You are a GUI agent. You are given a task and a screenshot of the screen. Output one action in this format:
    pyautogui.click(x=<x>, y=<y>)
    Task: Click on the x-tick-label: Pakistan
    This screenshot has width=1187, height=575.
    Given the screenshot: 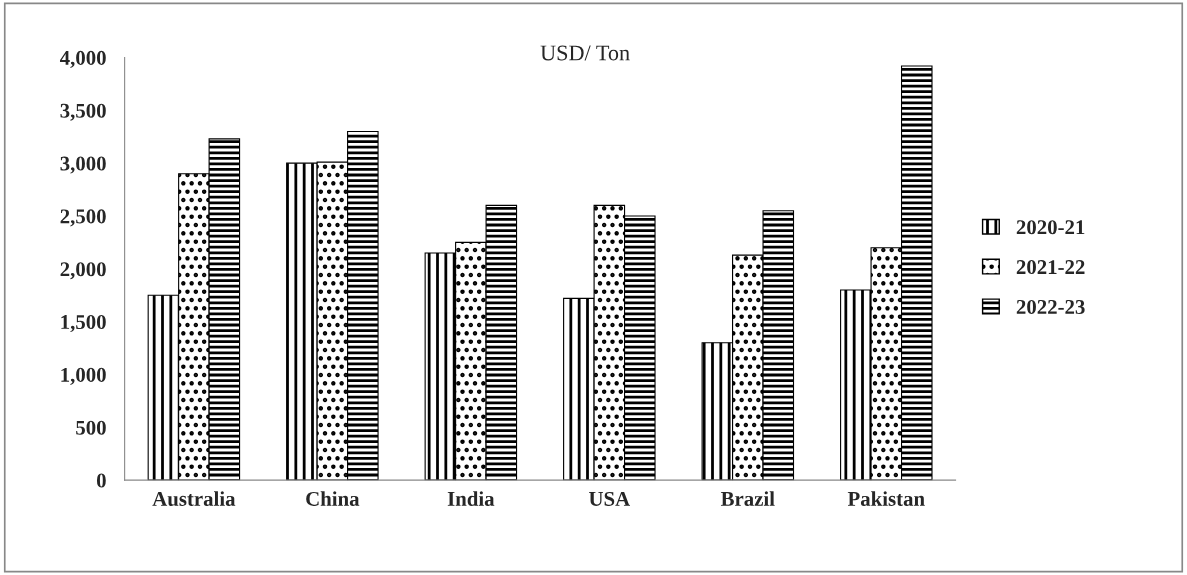 What is the action you would take?
    pyautogui.click(x=886, y=498)
    